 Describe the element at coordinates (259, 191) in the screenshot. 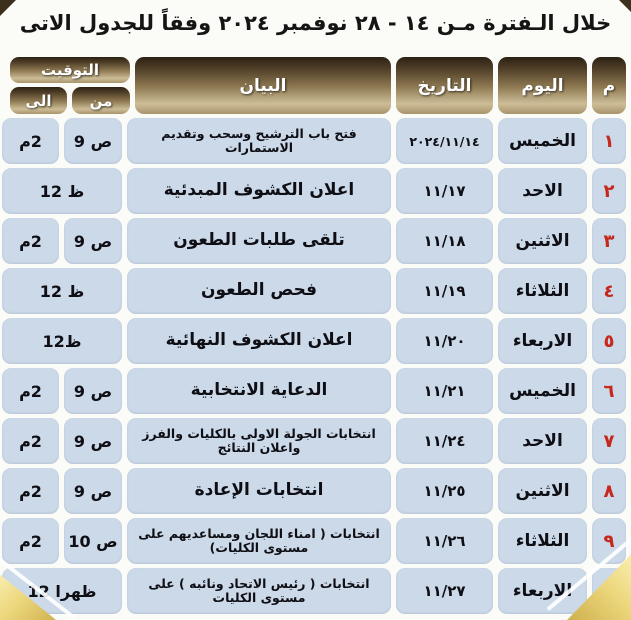

I see `statement-cell: اعلان الكشوف المبدئية` at that location.